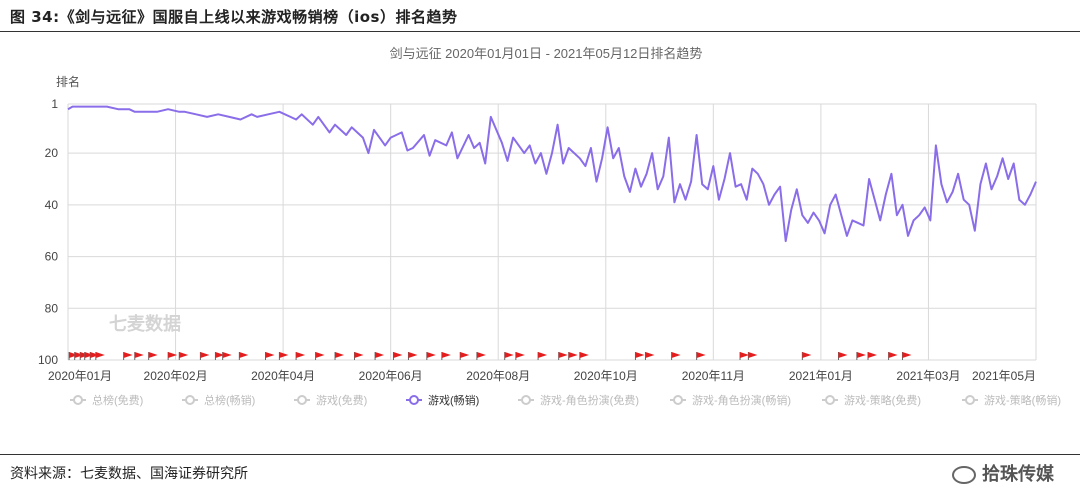 This screenshot has height=493, width=1080. I want to click on legend-label: 游戏-策略(免费), so click(882, 400).